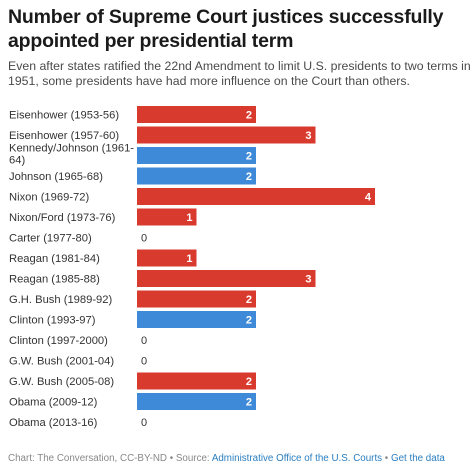 This screenshot has height=471, width=474. I want to click on bar-row: Nixon/Ford (1973-76) 1, so click(103, 217).